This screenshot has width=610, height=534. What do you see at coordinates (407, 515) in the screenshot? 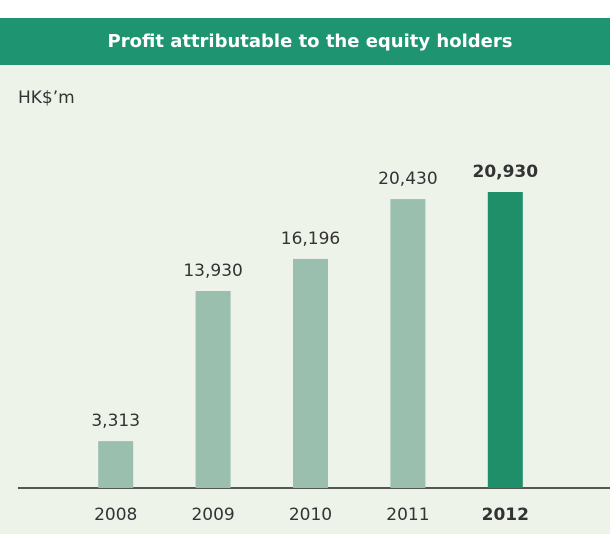
I see `x-tick-label: 2011` at bounding box center [407, 515].